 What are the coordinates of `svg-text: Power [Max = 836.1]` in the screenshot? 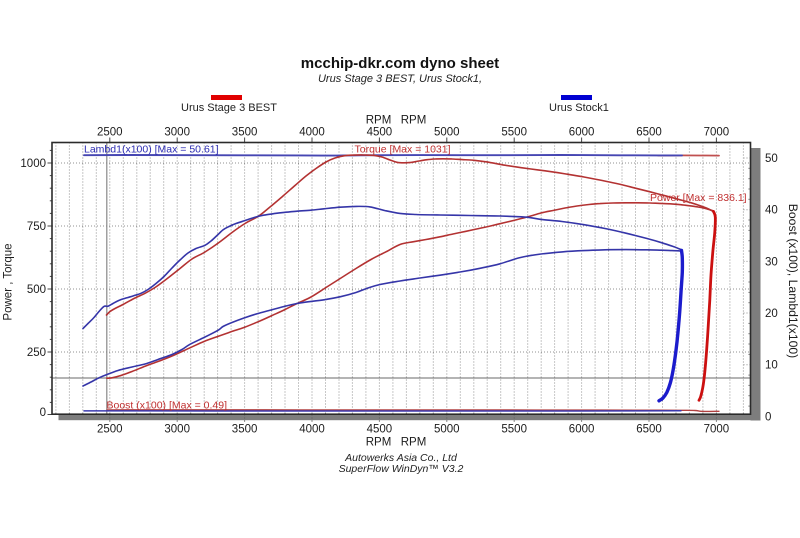 It's located at (698, 198).